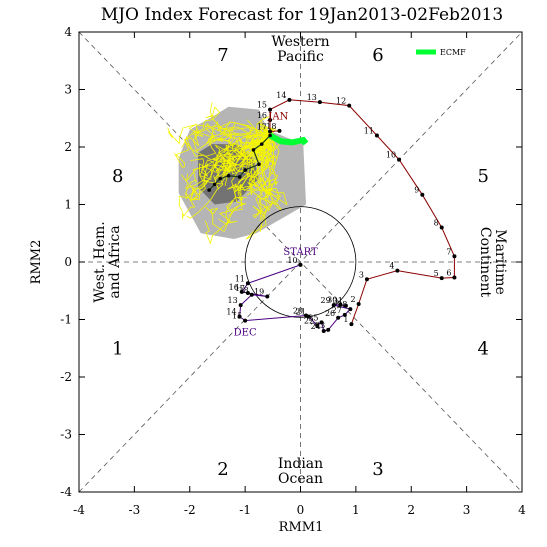 This screenshot has height=547, width=547. I want to click on dec-day-label: 27, so click(337, 310).